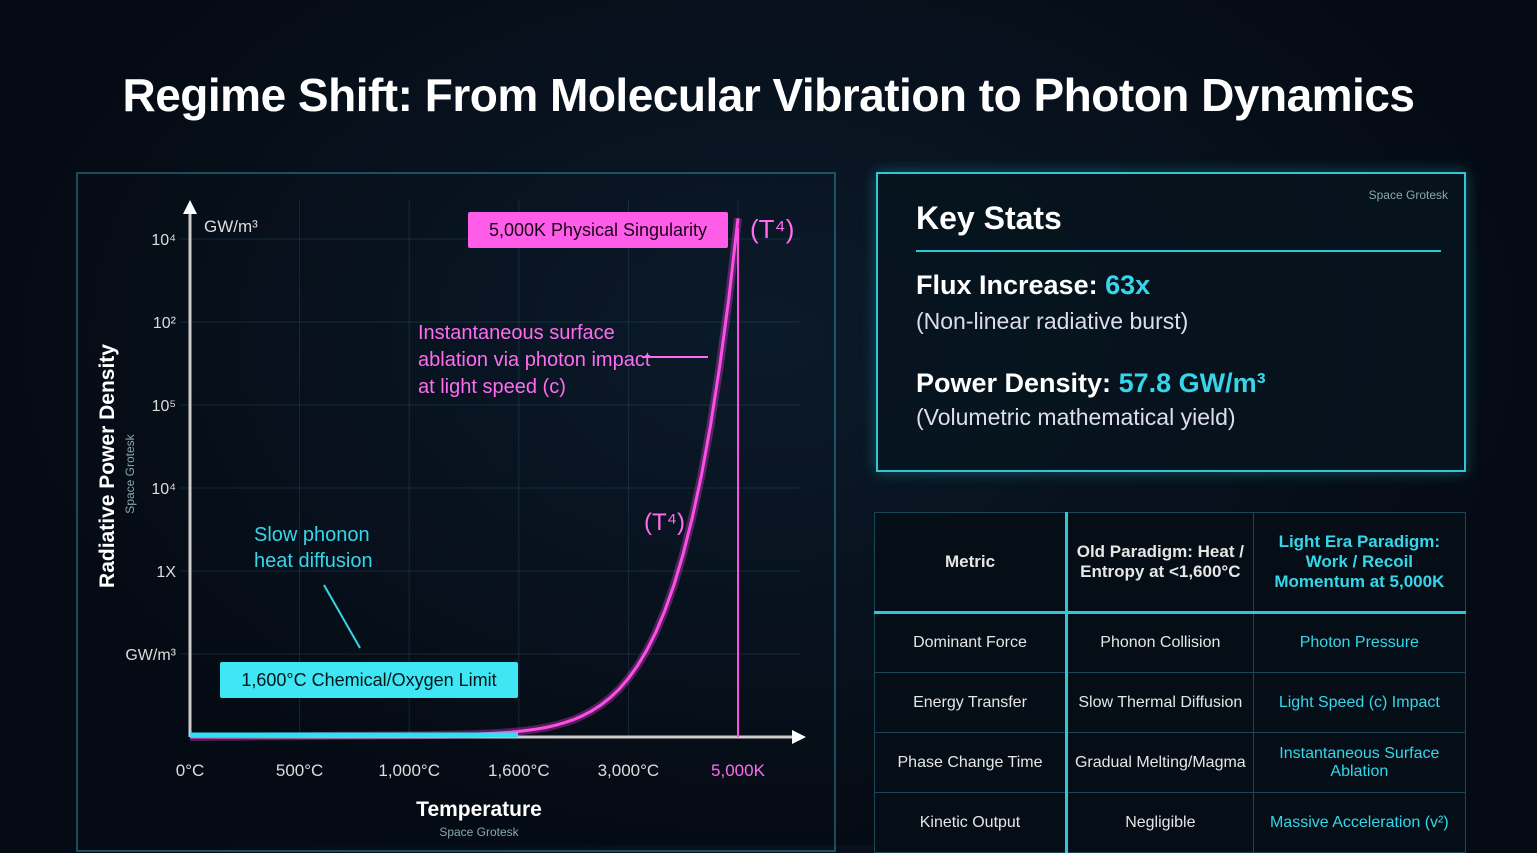 This screenshot has height=853, width=1537. What do you see at coordinates (1160, 822) in the screenshot?
I see `table-cell: Negligible` at bounding box center [1160, 822].